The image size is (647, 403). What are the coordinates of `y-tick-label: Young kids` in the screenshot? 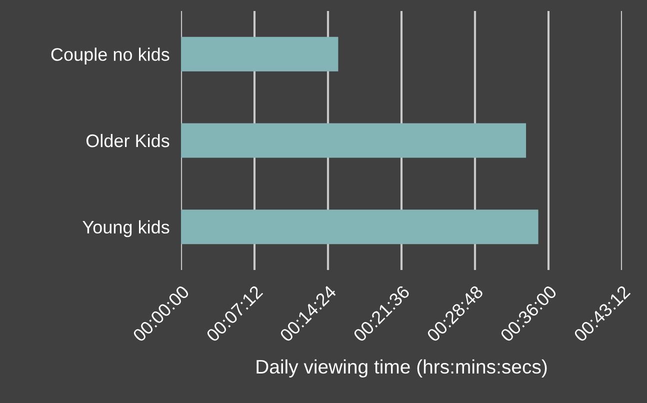 It's located at (126, 229).